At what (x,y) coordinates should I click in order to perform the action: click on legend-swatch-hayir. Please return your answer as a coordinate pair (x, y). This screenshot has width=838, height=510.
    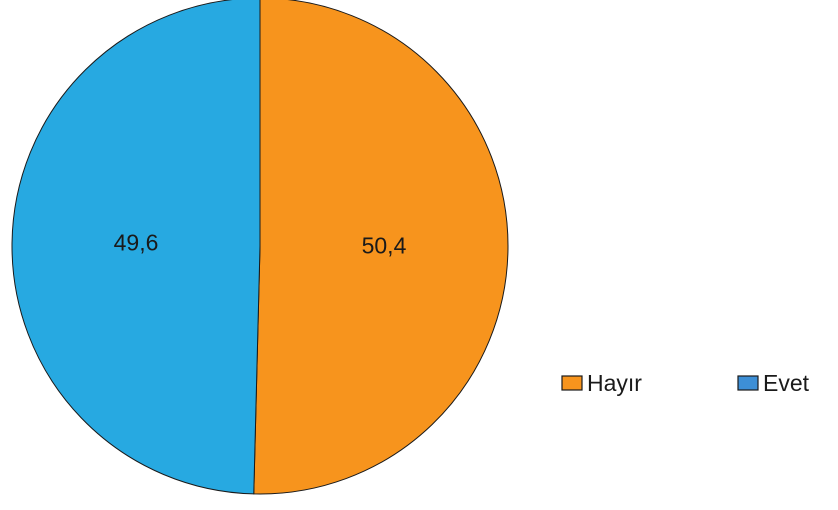
    Looking at the image, I should click on (572, 383).